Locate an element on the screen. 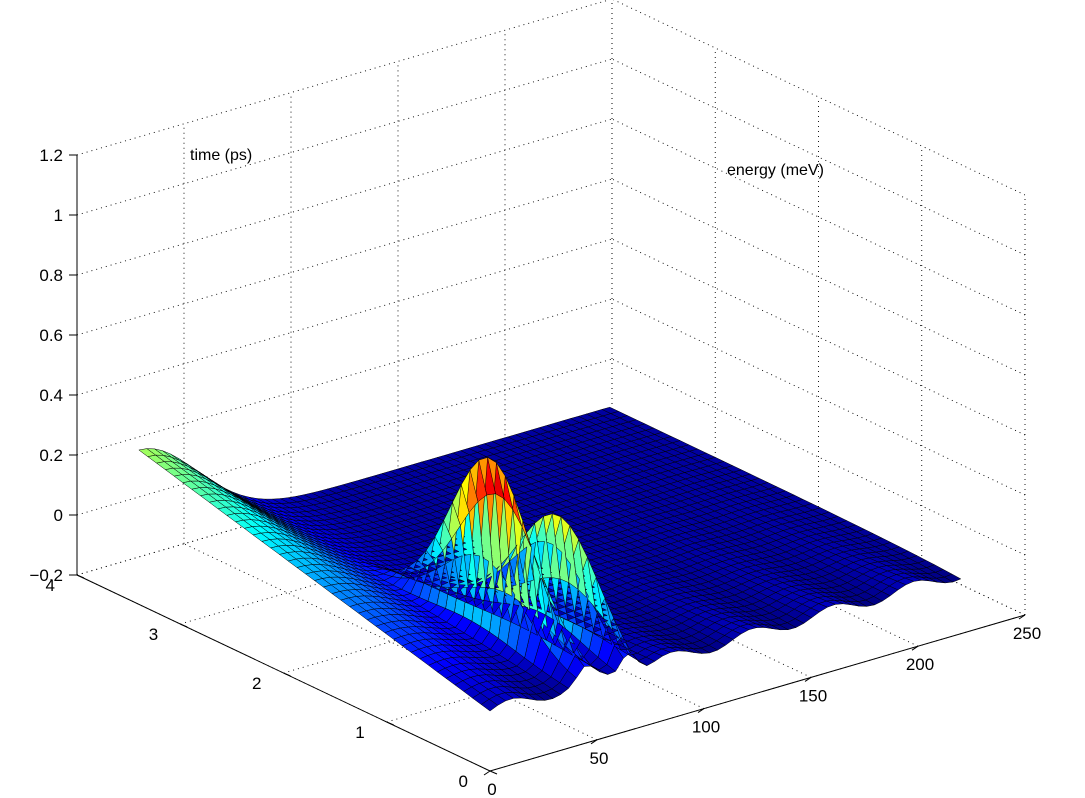 The width and height of the screenshot is (1085, 798). value-tick-label: 0.6 is located at coordinates (51, 335).